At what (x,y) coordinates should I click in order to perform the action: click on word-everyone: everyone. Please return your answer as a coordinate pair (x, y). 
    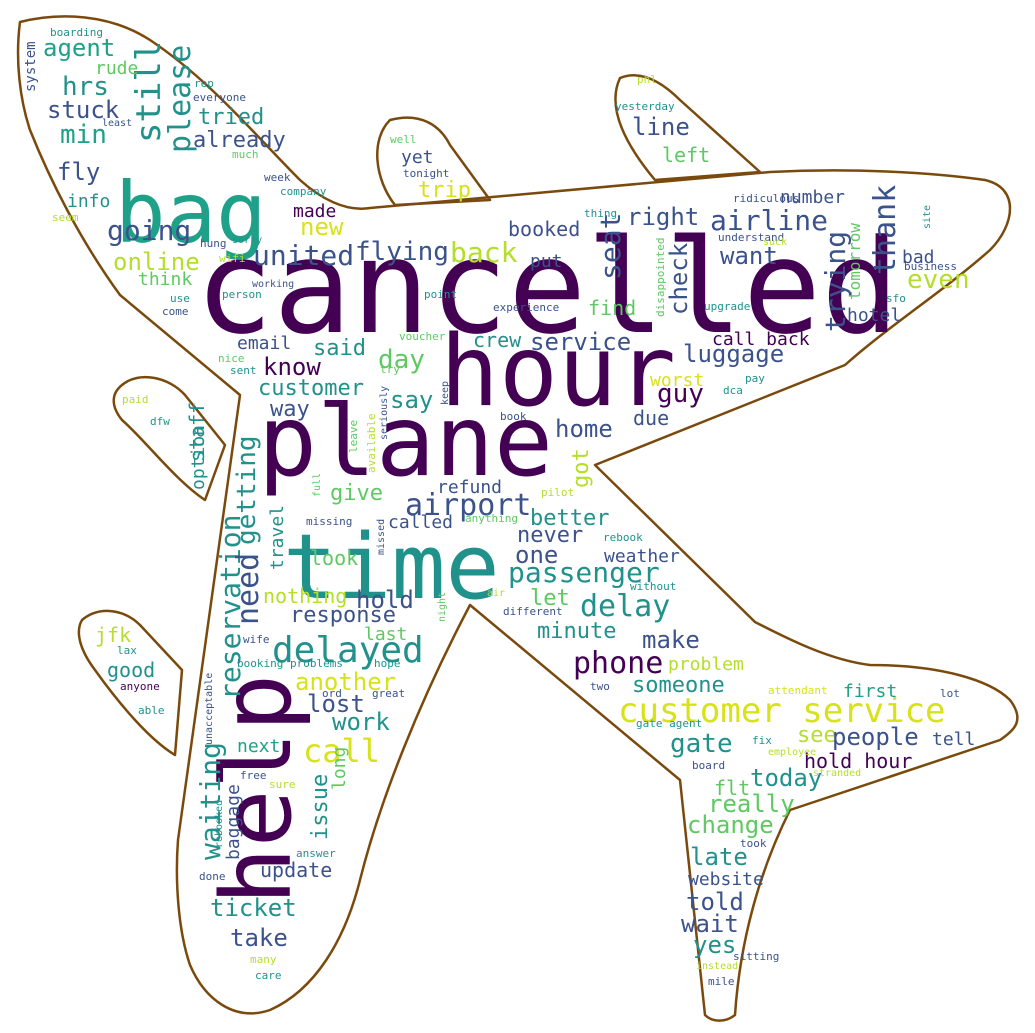
    Looking at the image, I should click on (219, 97).